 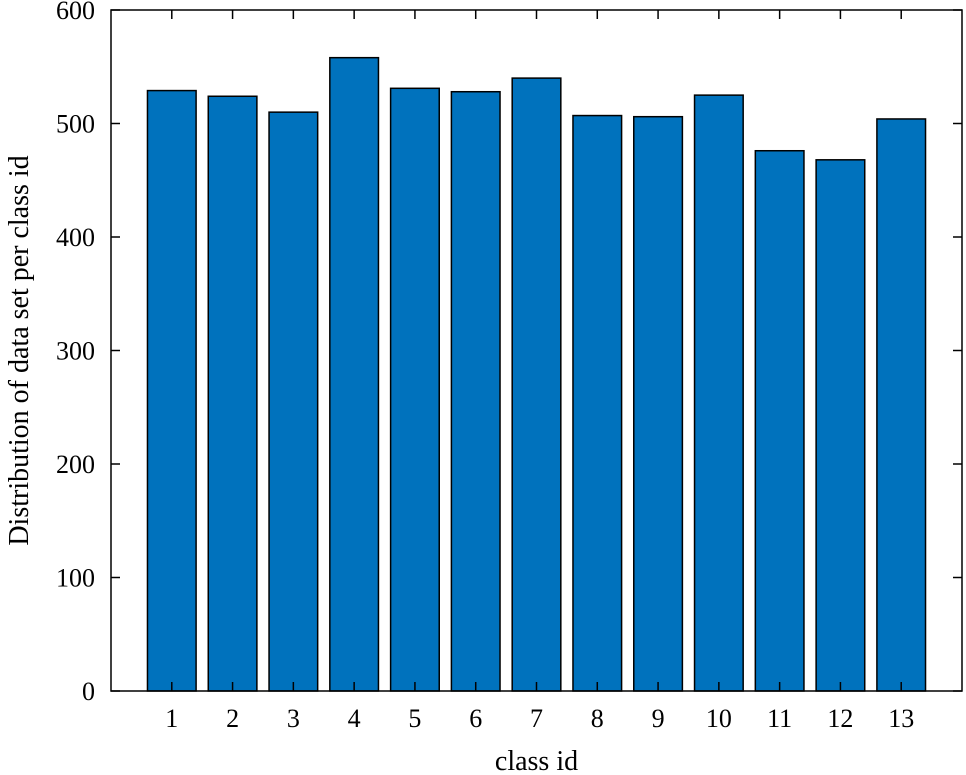 What do you see at coordinates (536, 718) in the screenshot?
I see `x-tick-label: 7` at bounding box center [536, 718].